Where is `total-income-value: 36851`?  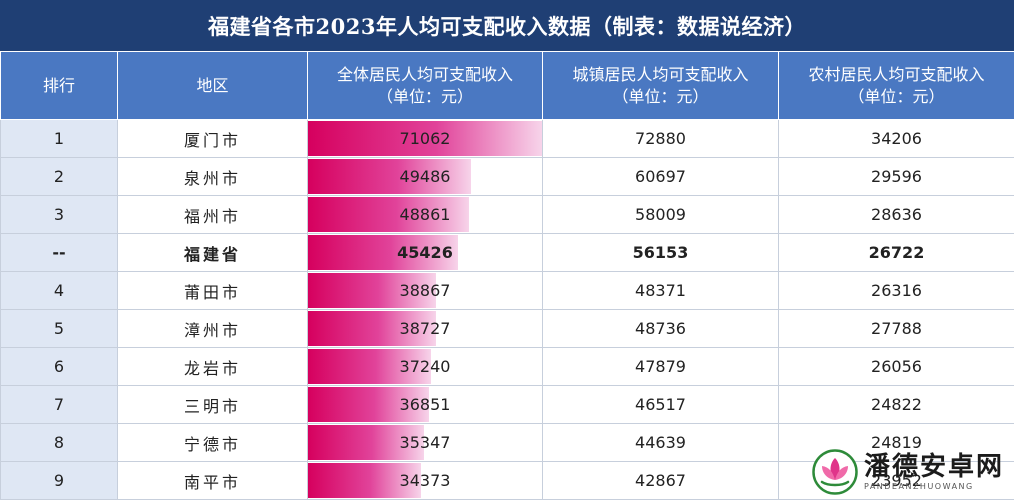 total-income-value: 36851 is located at coordinates (425, 404).